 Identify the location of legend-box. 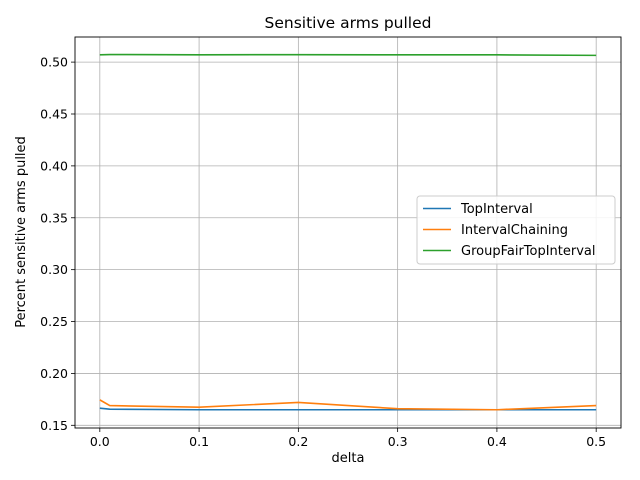
(516, 230).